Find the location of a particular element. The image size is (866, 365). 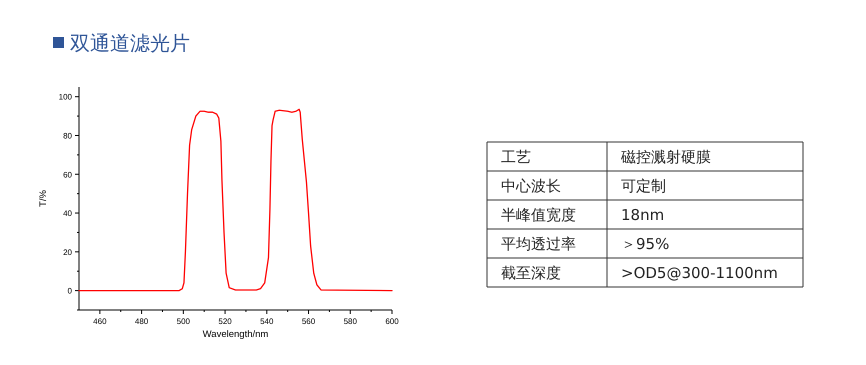

x-tick-label: 480 is located at coordinates (141, 321).